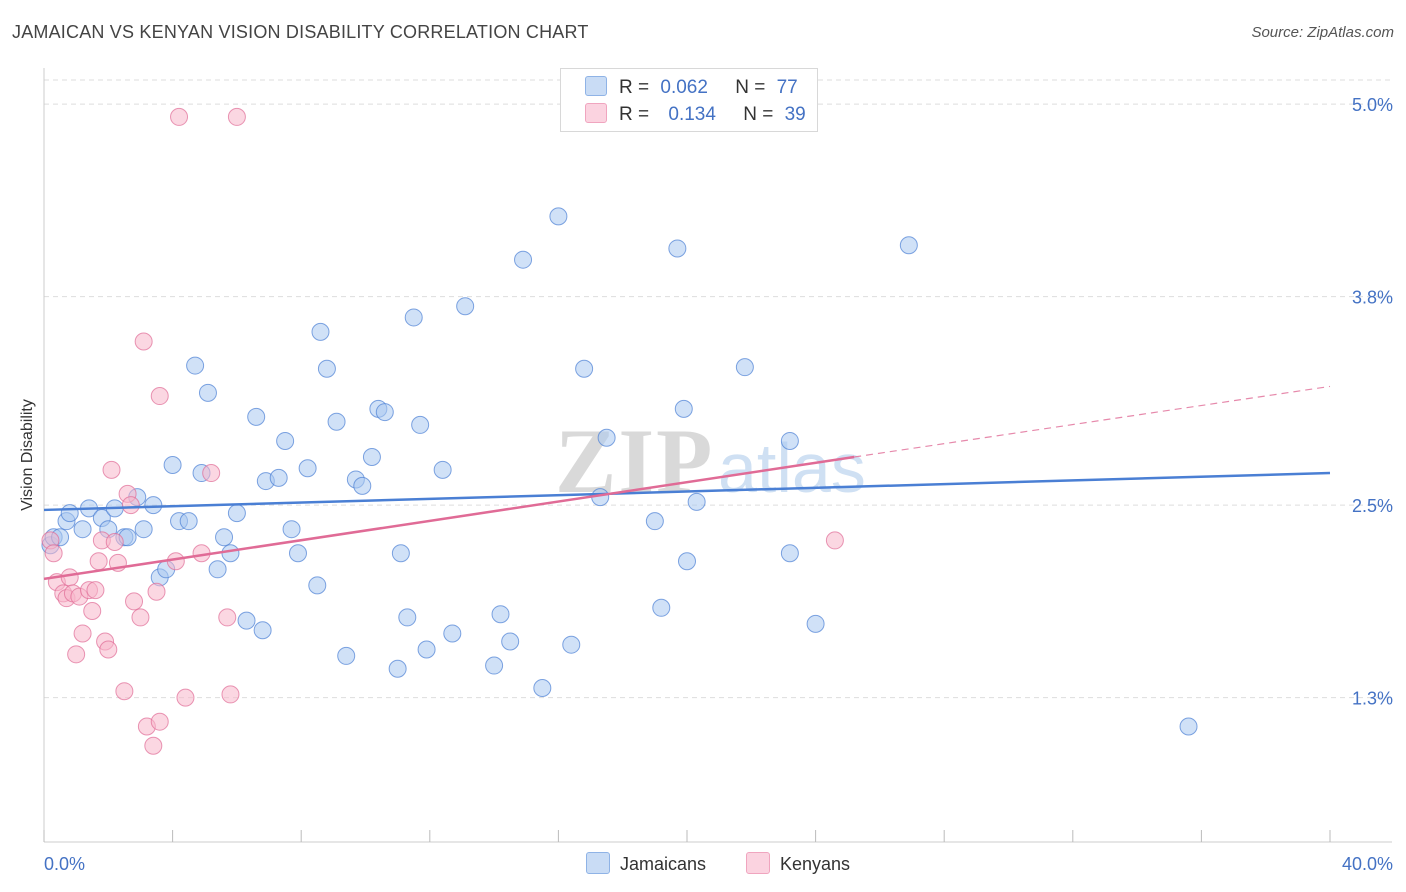 This screenshot has width=1406, height=892. What do you see at coordinates (449, 518) in the screenshot?
I see `trend-line-kenyans` at bounding box center [449, 518].